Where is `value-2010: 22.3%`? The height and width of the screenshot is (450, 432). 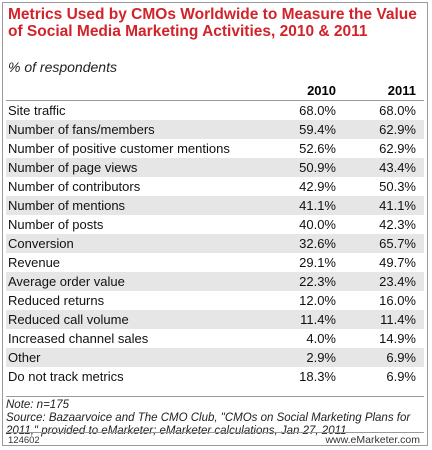
value-2010: 22.3% is located at coordinates (317, 281).